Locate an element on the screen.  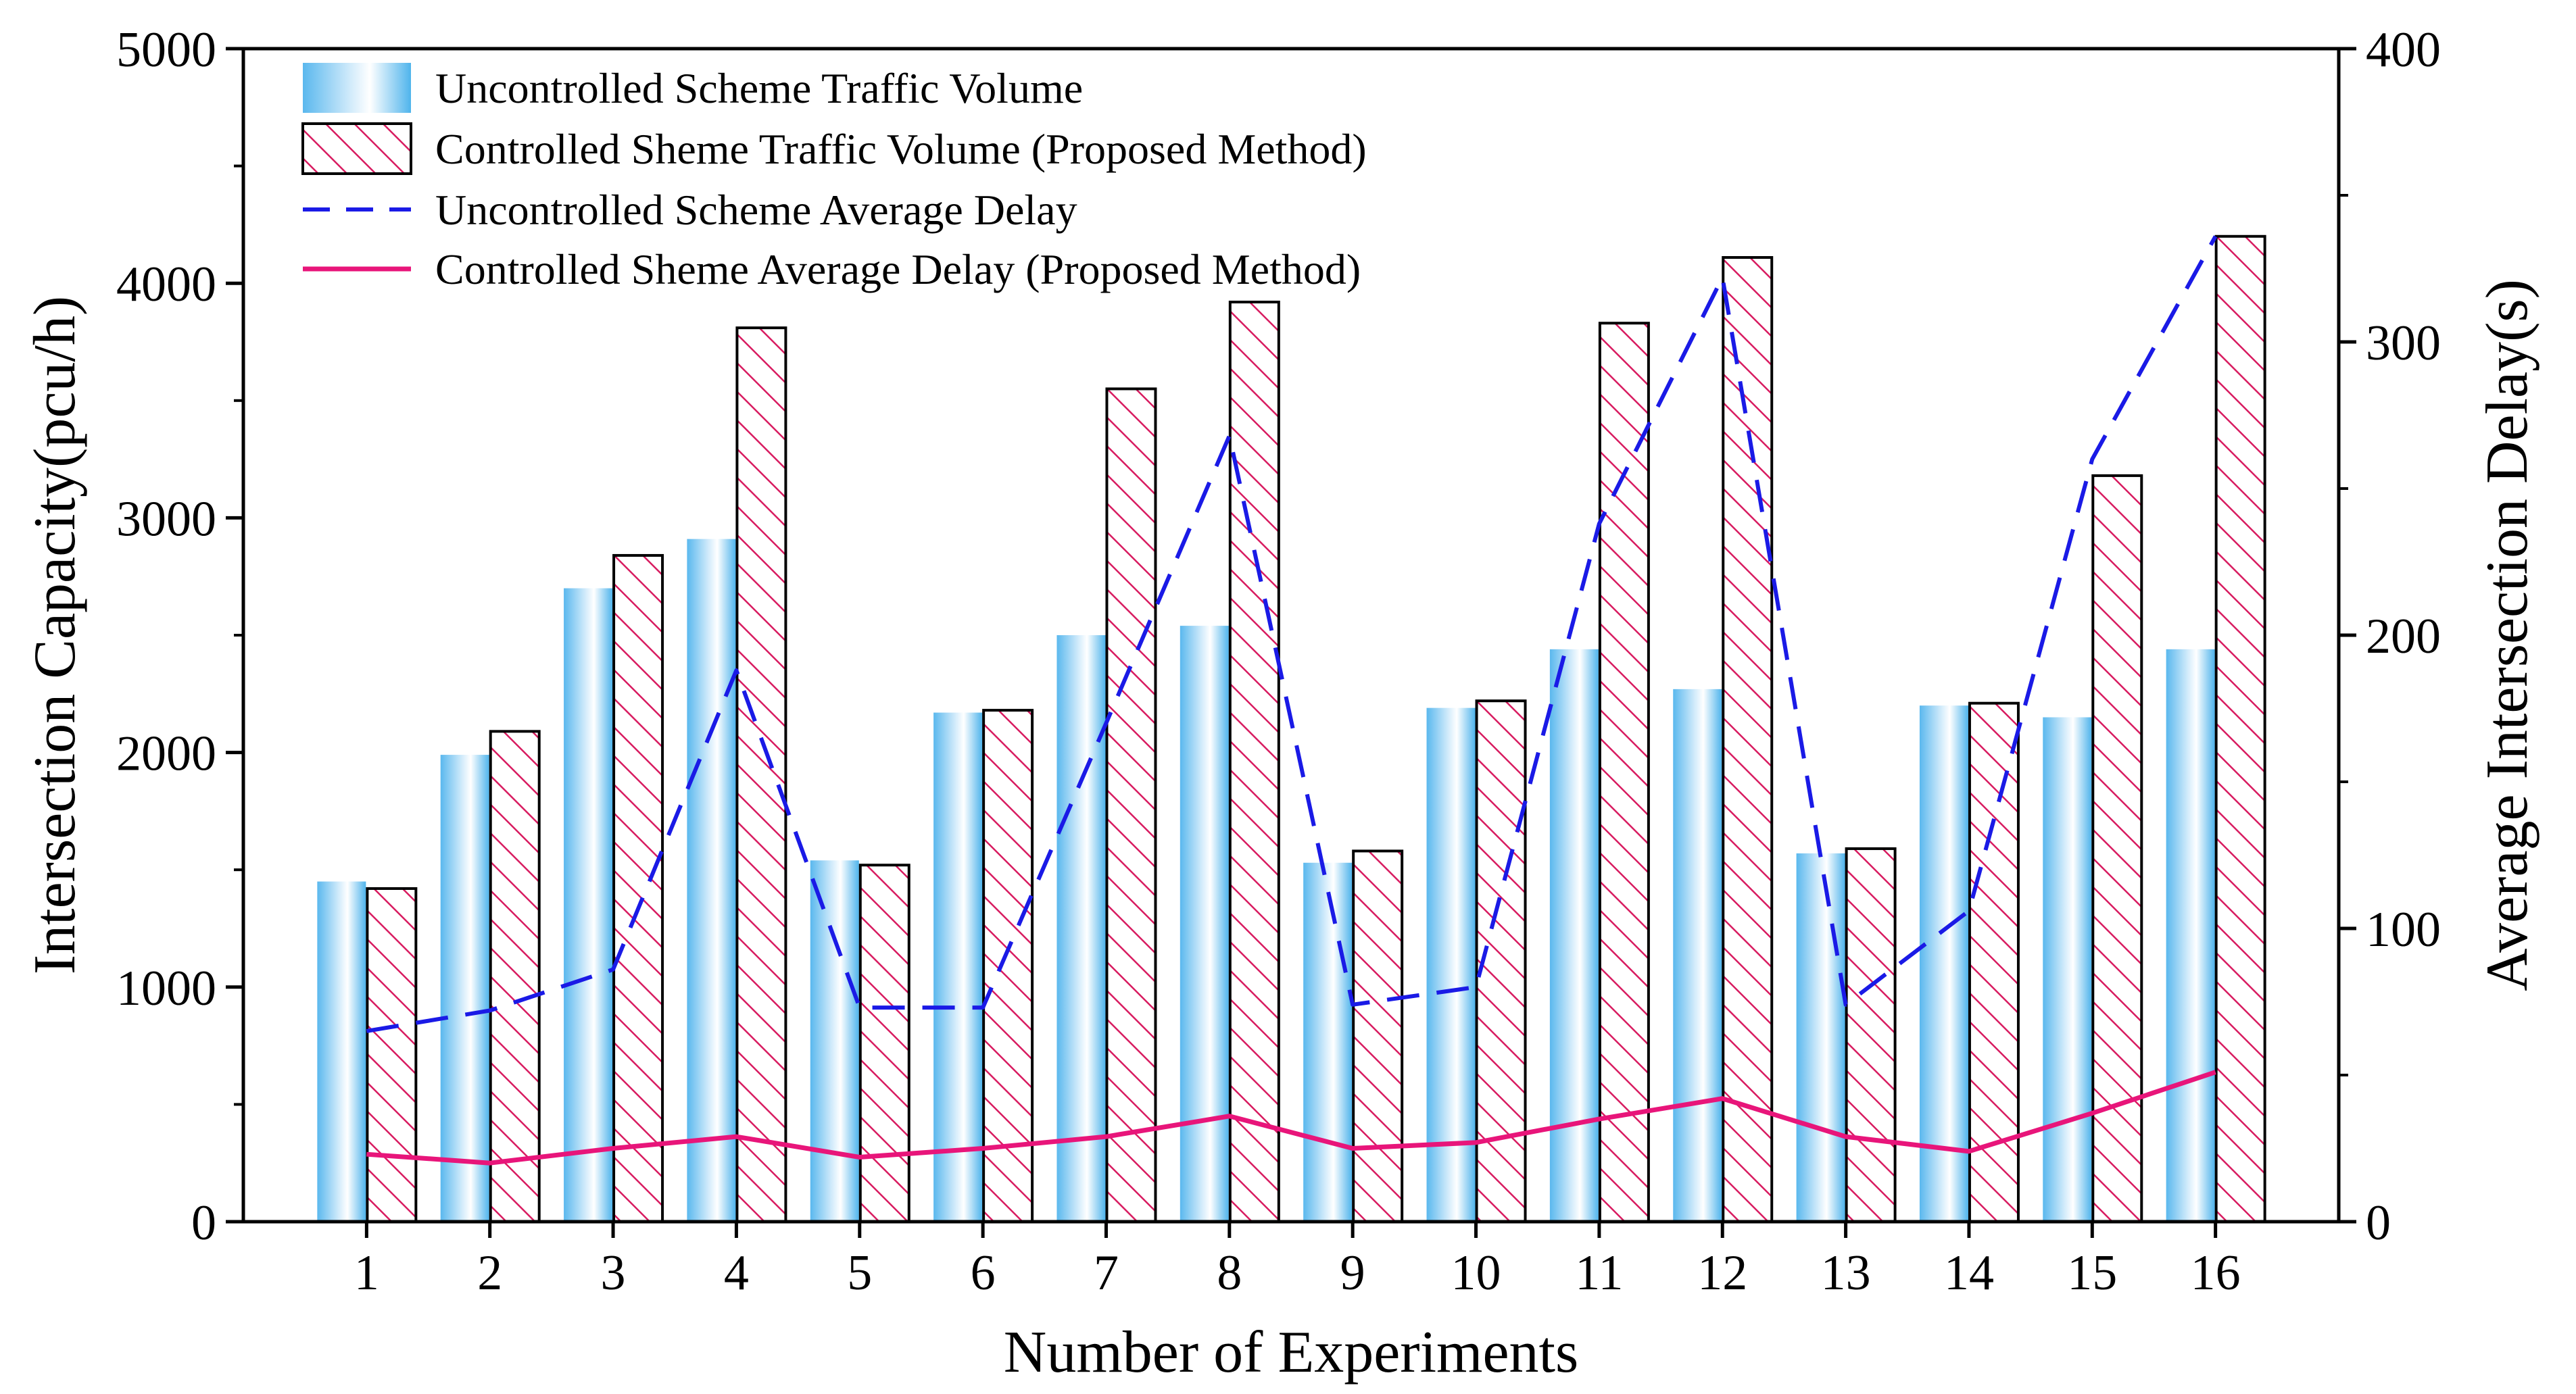
x-tick-label: 8 is located at coordinates (1229, 1273).